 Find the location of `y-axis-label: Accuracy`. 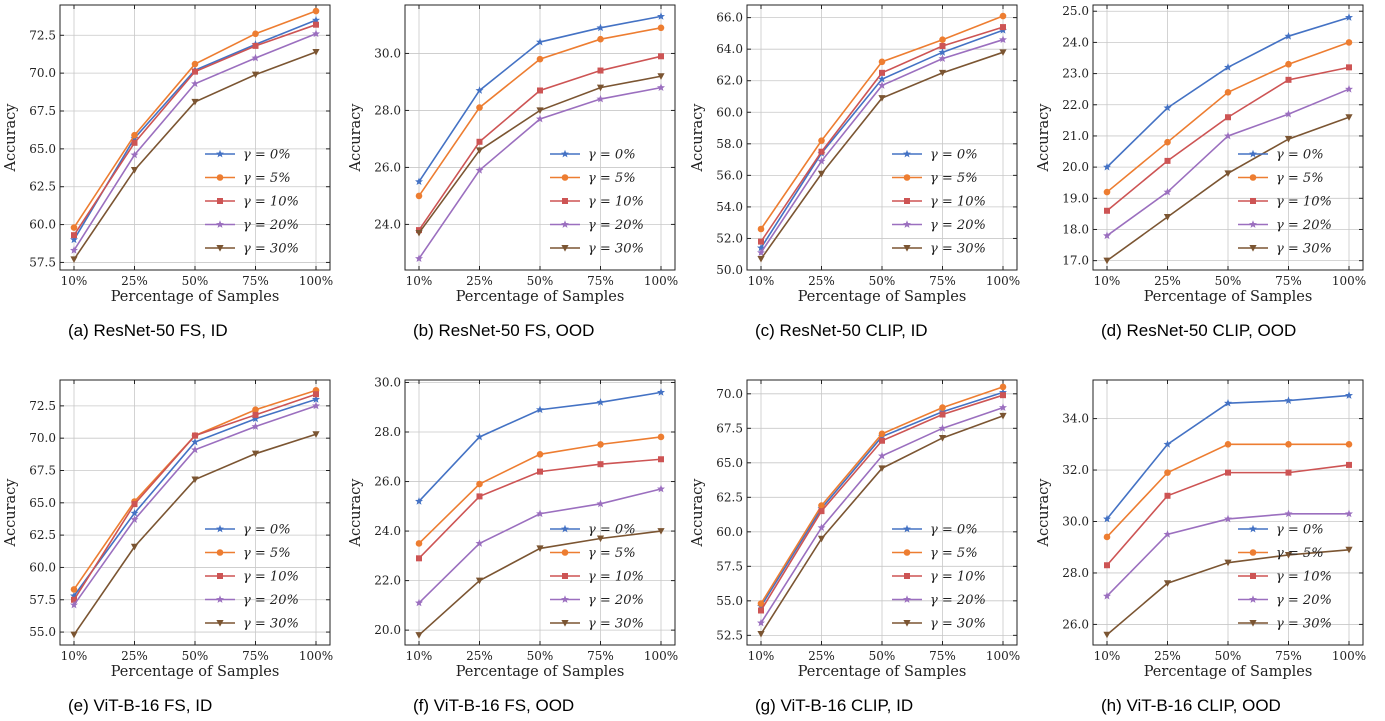

y-axis-label: Accuracy is located at coordinates (1044, 138).